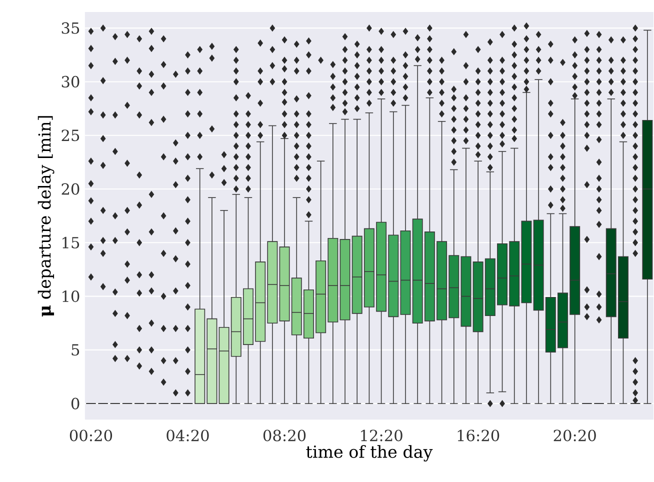  I want to click on y-tick-label: 5, so click(76, 350).